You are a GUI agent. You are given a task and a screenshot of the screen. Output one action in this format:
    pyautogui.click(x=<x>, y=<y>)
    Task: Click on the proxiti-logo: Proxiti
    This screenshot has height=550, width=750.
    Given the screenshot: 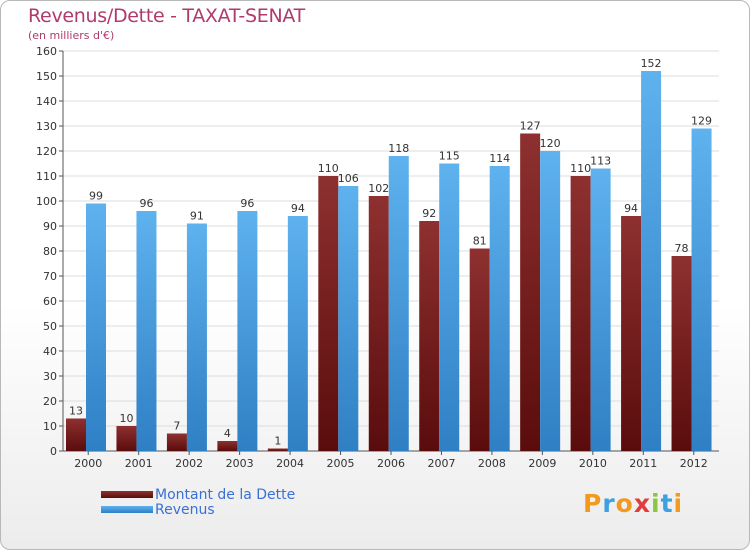 What is the action you would take?
    pyautogui.click(x=633, y=503)
    